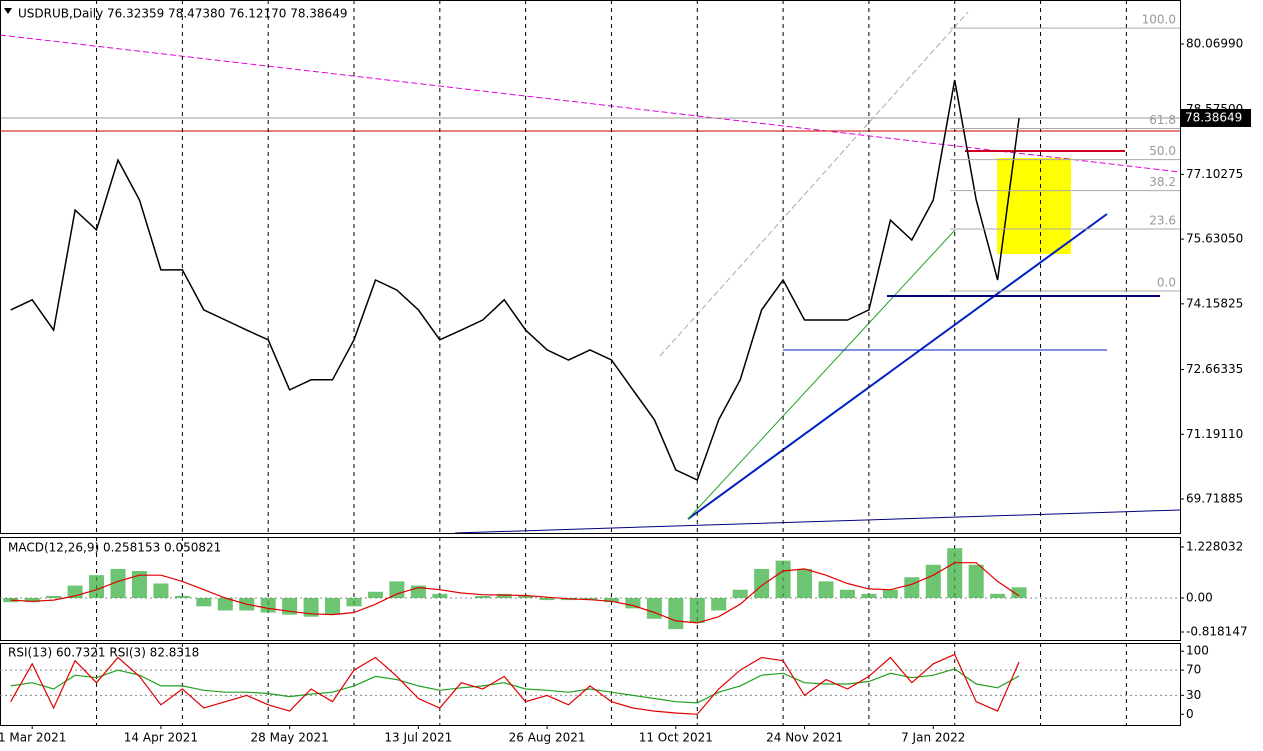 This screenshot has width=1263, height=751. Describe the element at coordinates (1162, 151) in the screenshot. I see `fib-label: 50.0` at that location.